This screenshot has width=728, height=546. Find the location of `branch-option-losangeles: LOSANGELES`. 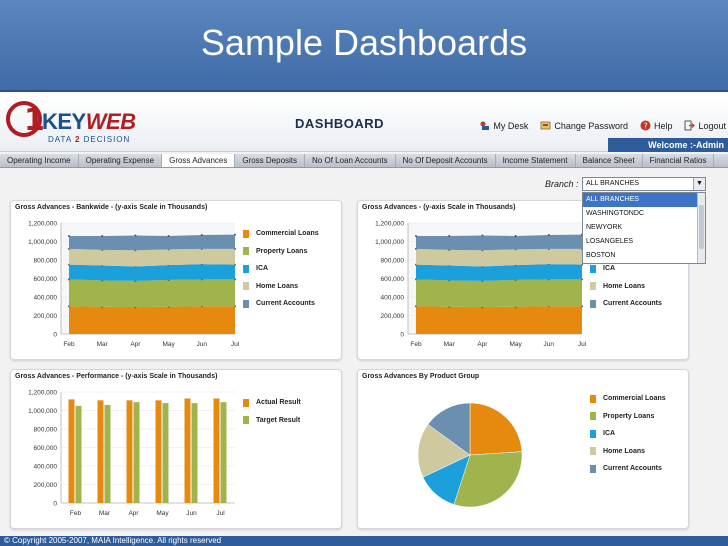

branch-option-losangeles: LOSANGELES is located at coordinates (610, 241).